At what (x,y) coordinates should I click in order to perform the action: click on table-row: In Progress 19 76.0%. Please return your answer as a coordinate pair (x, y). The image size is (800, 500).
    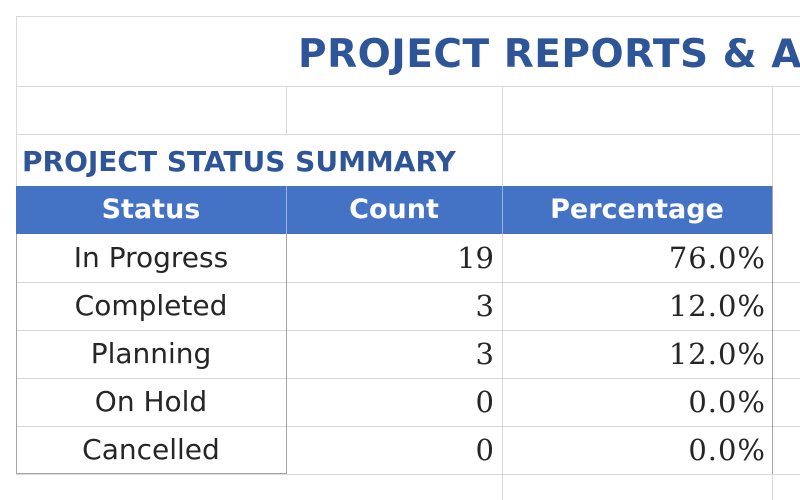
    Looking at the image, I should click on (394, 258).